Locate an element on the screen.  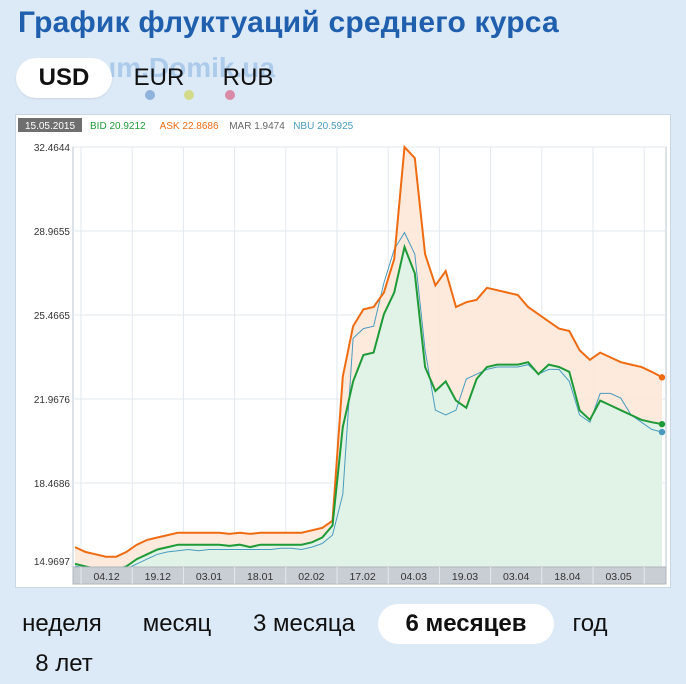
x-tick-label: 04.03 is located at coordinates (414, 577).